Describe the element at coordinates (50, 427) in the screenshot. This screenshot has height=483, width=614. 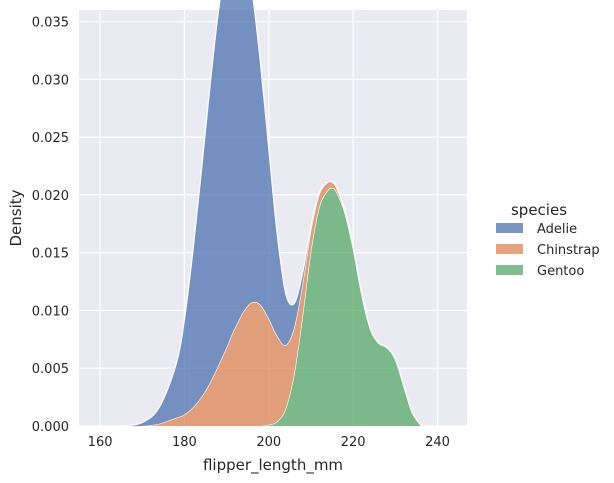
I see `y-tick-label: 0.000` at that location.